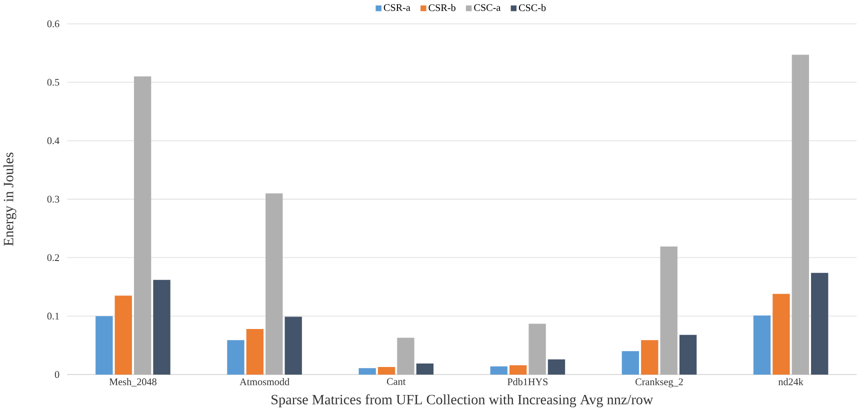 The width and height of the screenshot is (857, 411). What do you see at coordinates (9, 199) in the screenshot?
I see `y-axis-title: Energy in Joules` at bounding box center [9, 199].